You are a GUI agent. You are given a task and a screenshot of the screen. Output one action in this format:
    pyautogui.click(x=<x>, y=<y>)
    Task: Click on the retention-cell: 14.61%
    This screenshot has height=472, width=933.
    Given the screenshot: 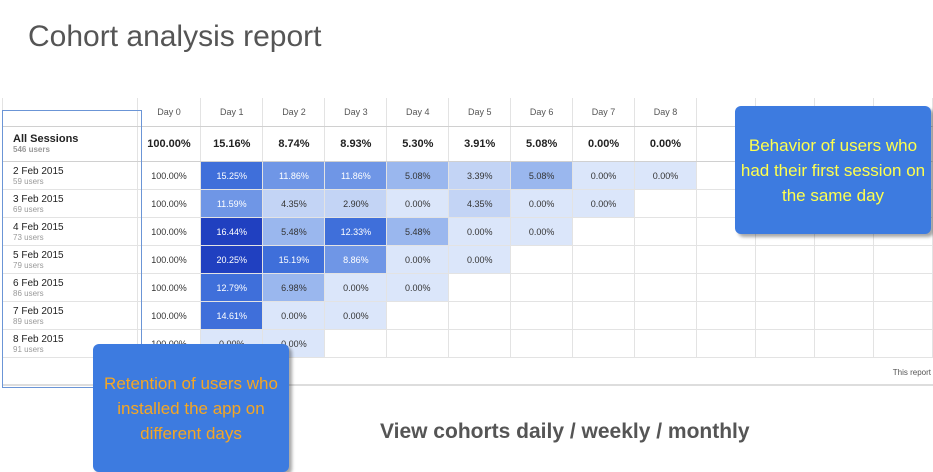 What is the action you would take?
    pyautogui.click(x=231, y=315)
    